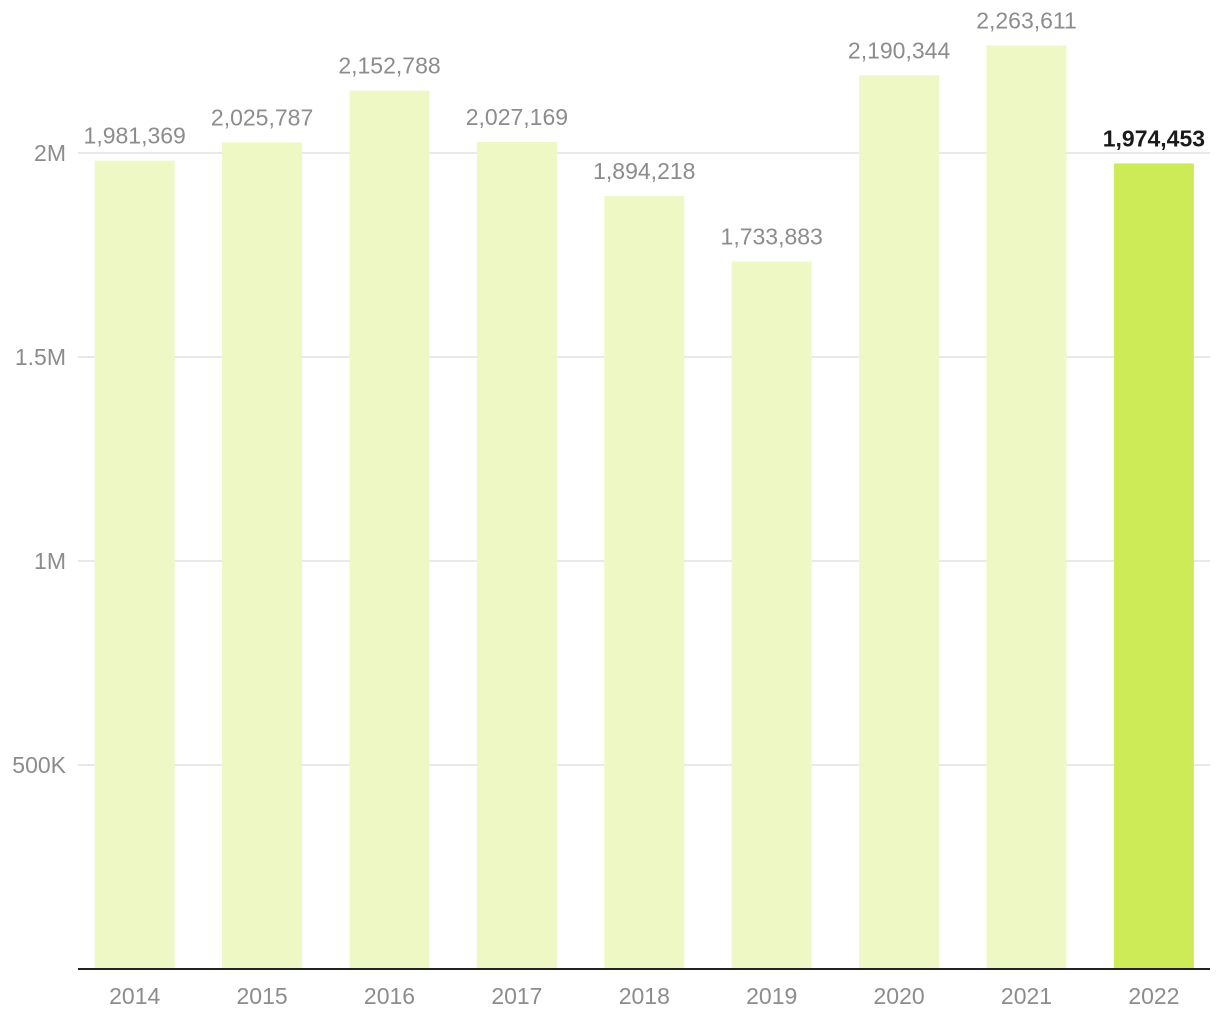 The height and width of the screenshot is (1020, 1220). Describe the element at coordinates (1026, 996) in the screenshot. I see `x-tick-label-2021: 2021` at that location.